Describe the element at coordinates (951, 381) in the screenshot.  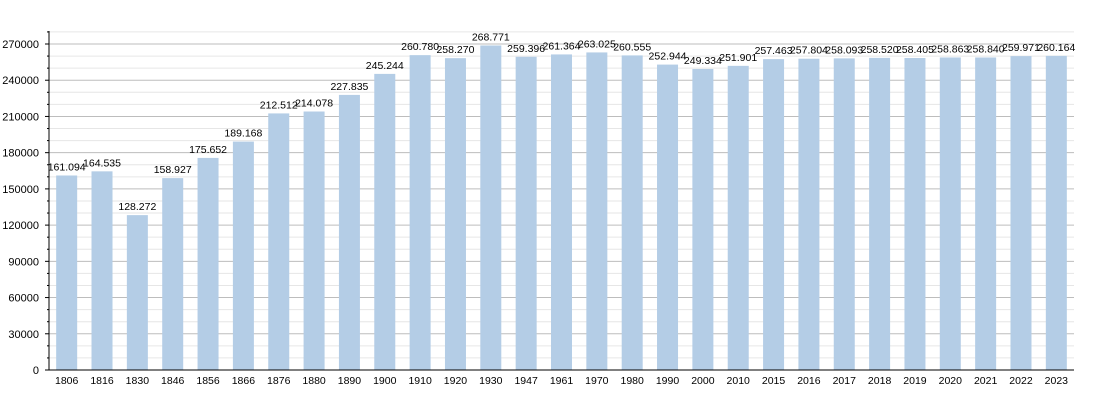
I see `x-tick-label: 2020` at that location.